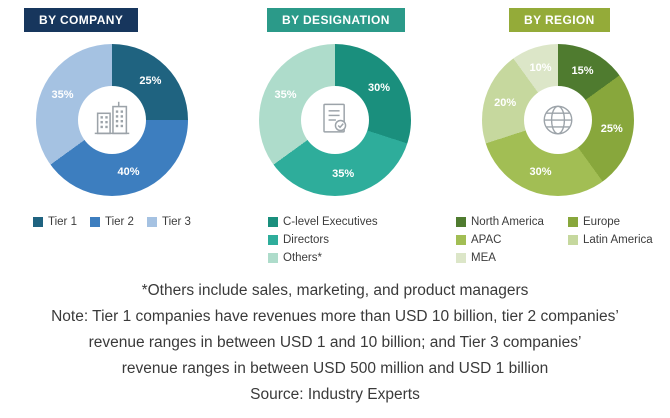 The height and width of the screenshot is (418, 670). What do you see at coordinates (335, 394) in the screenshot?
I see `source-line: Source: Industry Experts` at bounding box center [335, 394].